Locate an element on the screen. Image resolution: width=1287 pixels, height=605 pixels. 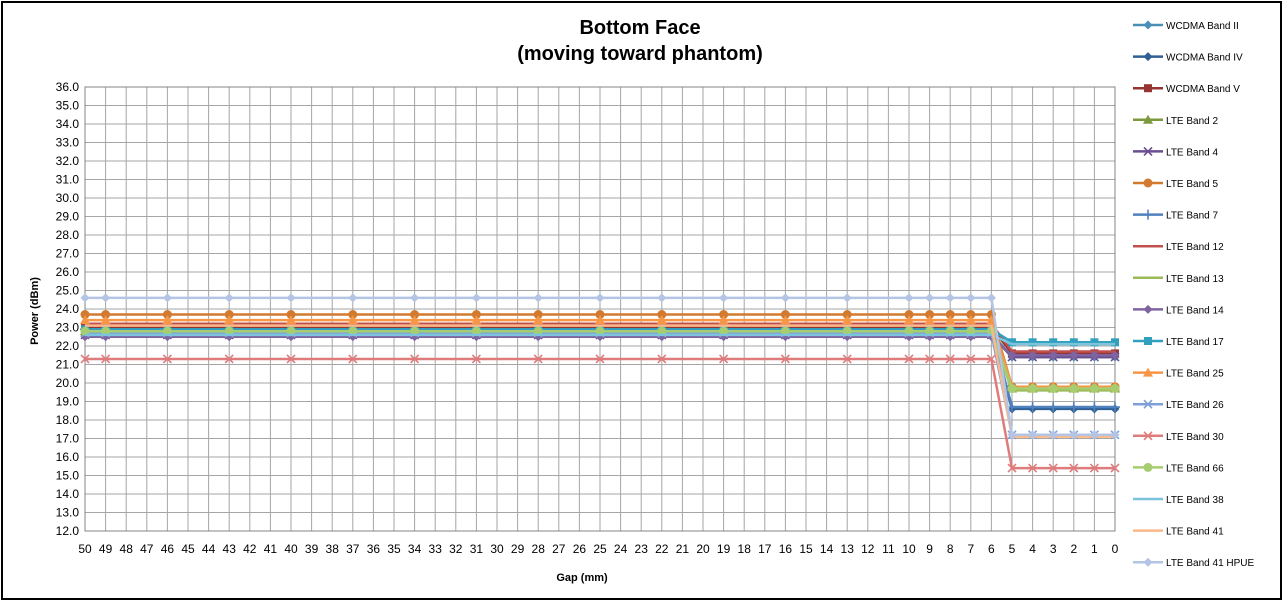
legend-label: LTE Band 25 is located at coordinates (1195, 374).